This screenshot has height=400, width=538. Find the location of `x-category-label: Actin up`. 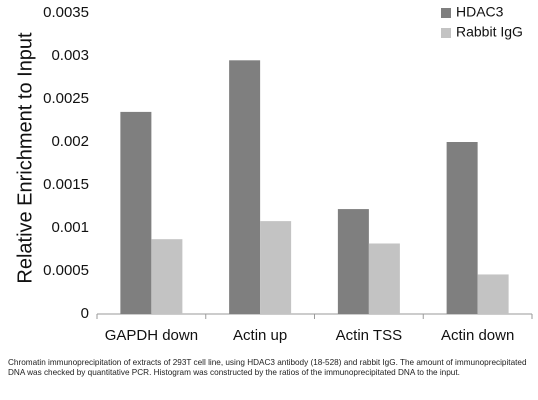

x-category-label: Actin up is located at coordinates (260, 335).